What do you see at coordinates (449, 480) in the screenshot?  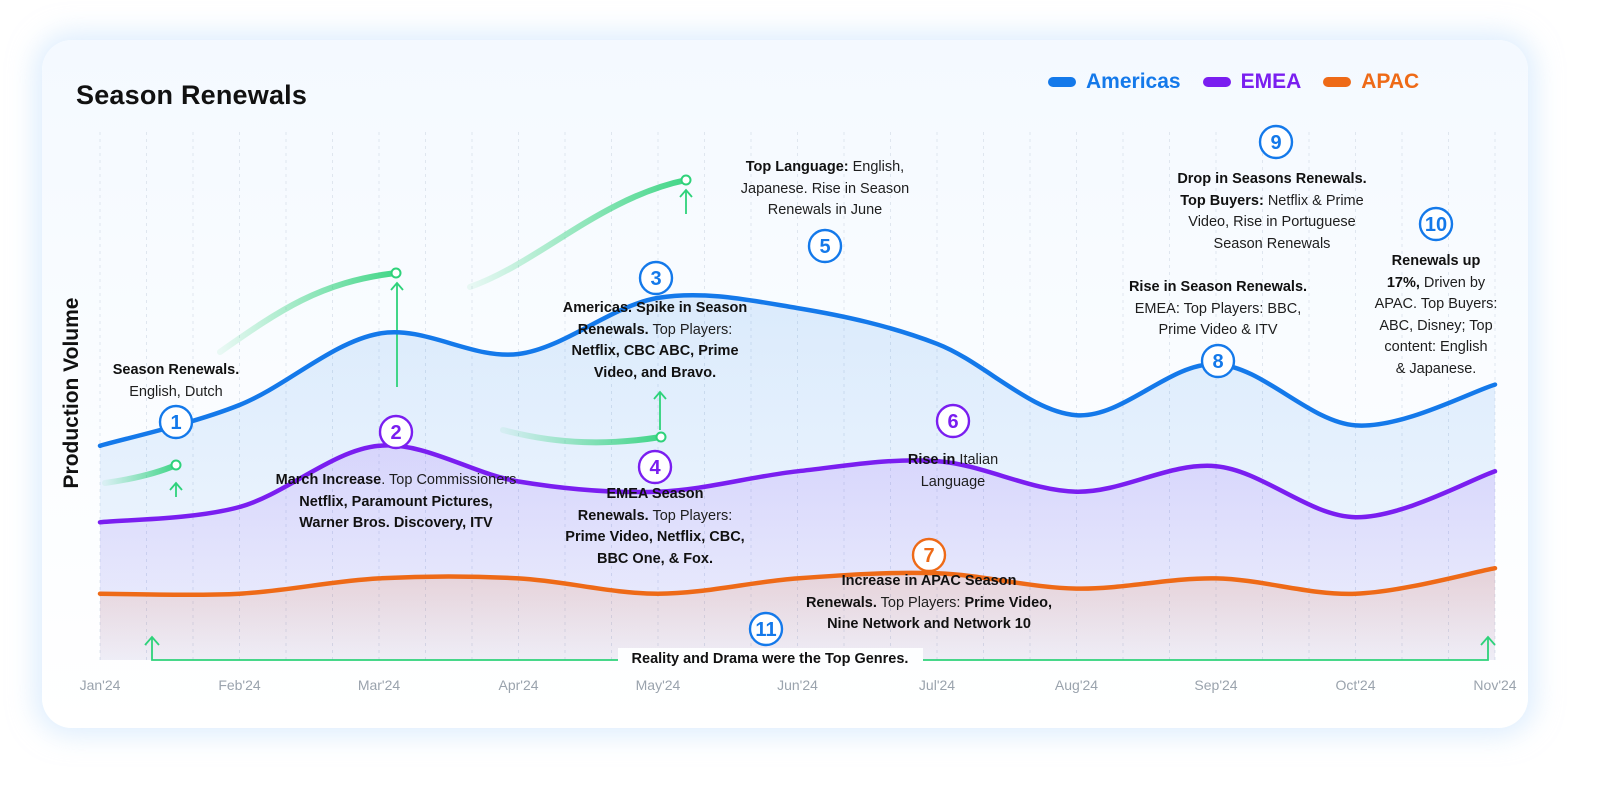 I see `annotation-plain-text: . Top Commissioners` at bounding box center [449, 480].